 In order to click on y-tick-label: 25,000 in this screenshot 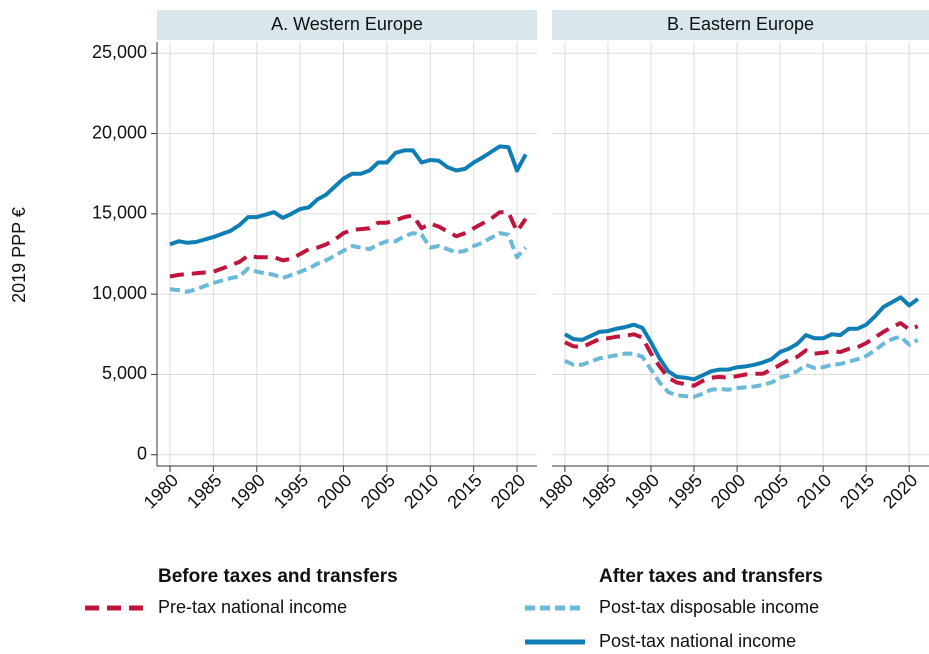, I will do `click(119, 52)`.